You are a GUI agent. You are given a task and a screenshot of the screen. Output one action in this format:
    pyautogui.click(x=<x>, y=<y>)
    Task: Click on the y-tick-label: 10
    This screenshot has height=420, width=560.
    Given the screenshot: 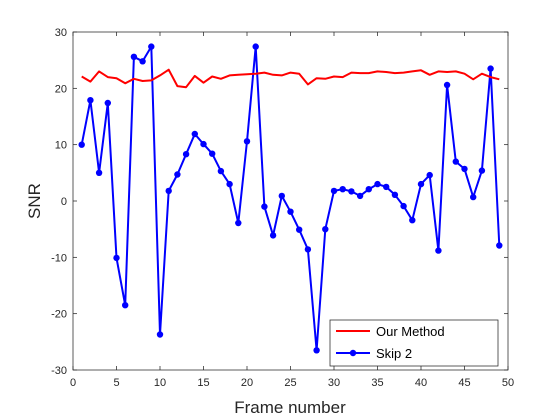 What is the action you would take?
    pyautogui.click(x=61, y=146)
    